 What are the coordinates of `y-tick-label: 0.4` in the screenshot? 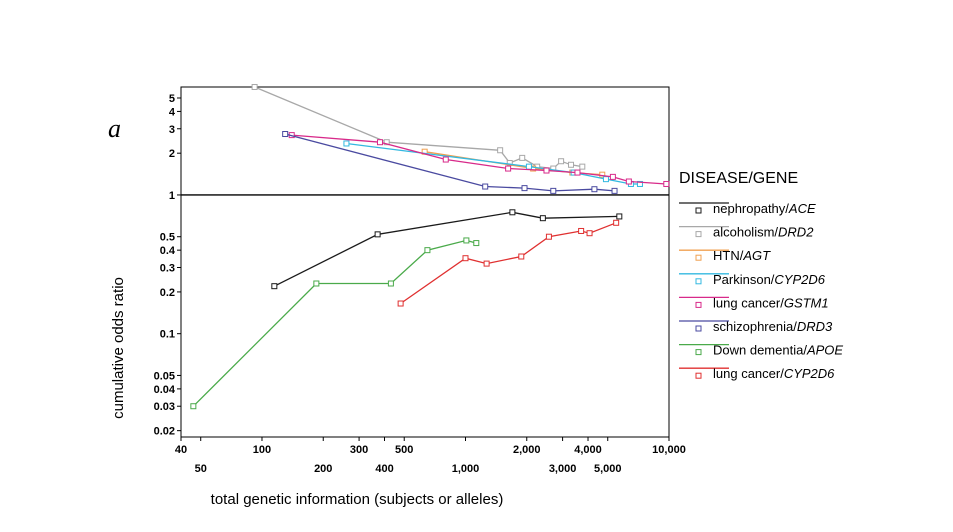 It's located at (168, 251).